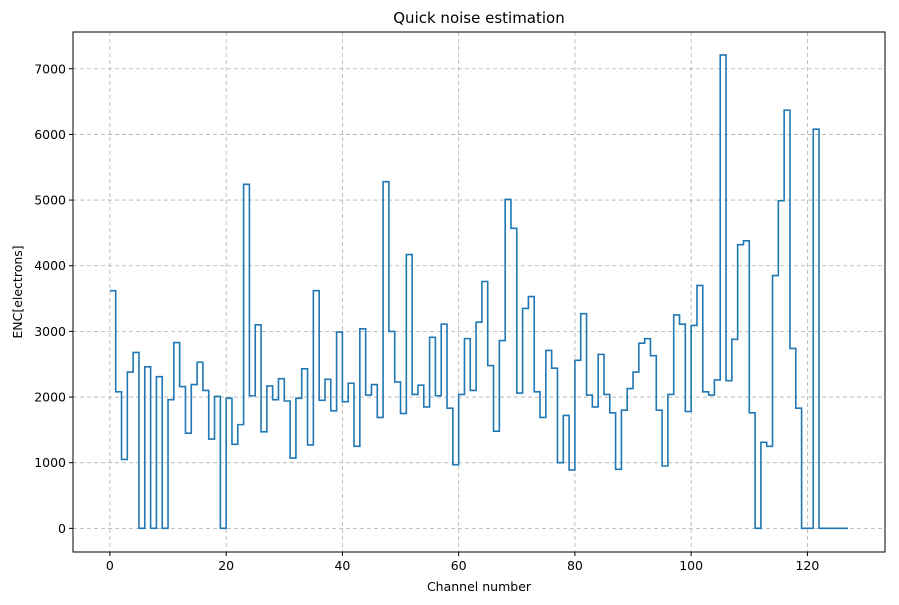 This screenshot has height=605, width=899. Describe the element at coordinates (50, 68) in the screenshot. I see `y-tick-label: 7000` at that location.